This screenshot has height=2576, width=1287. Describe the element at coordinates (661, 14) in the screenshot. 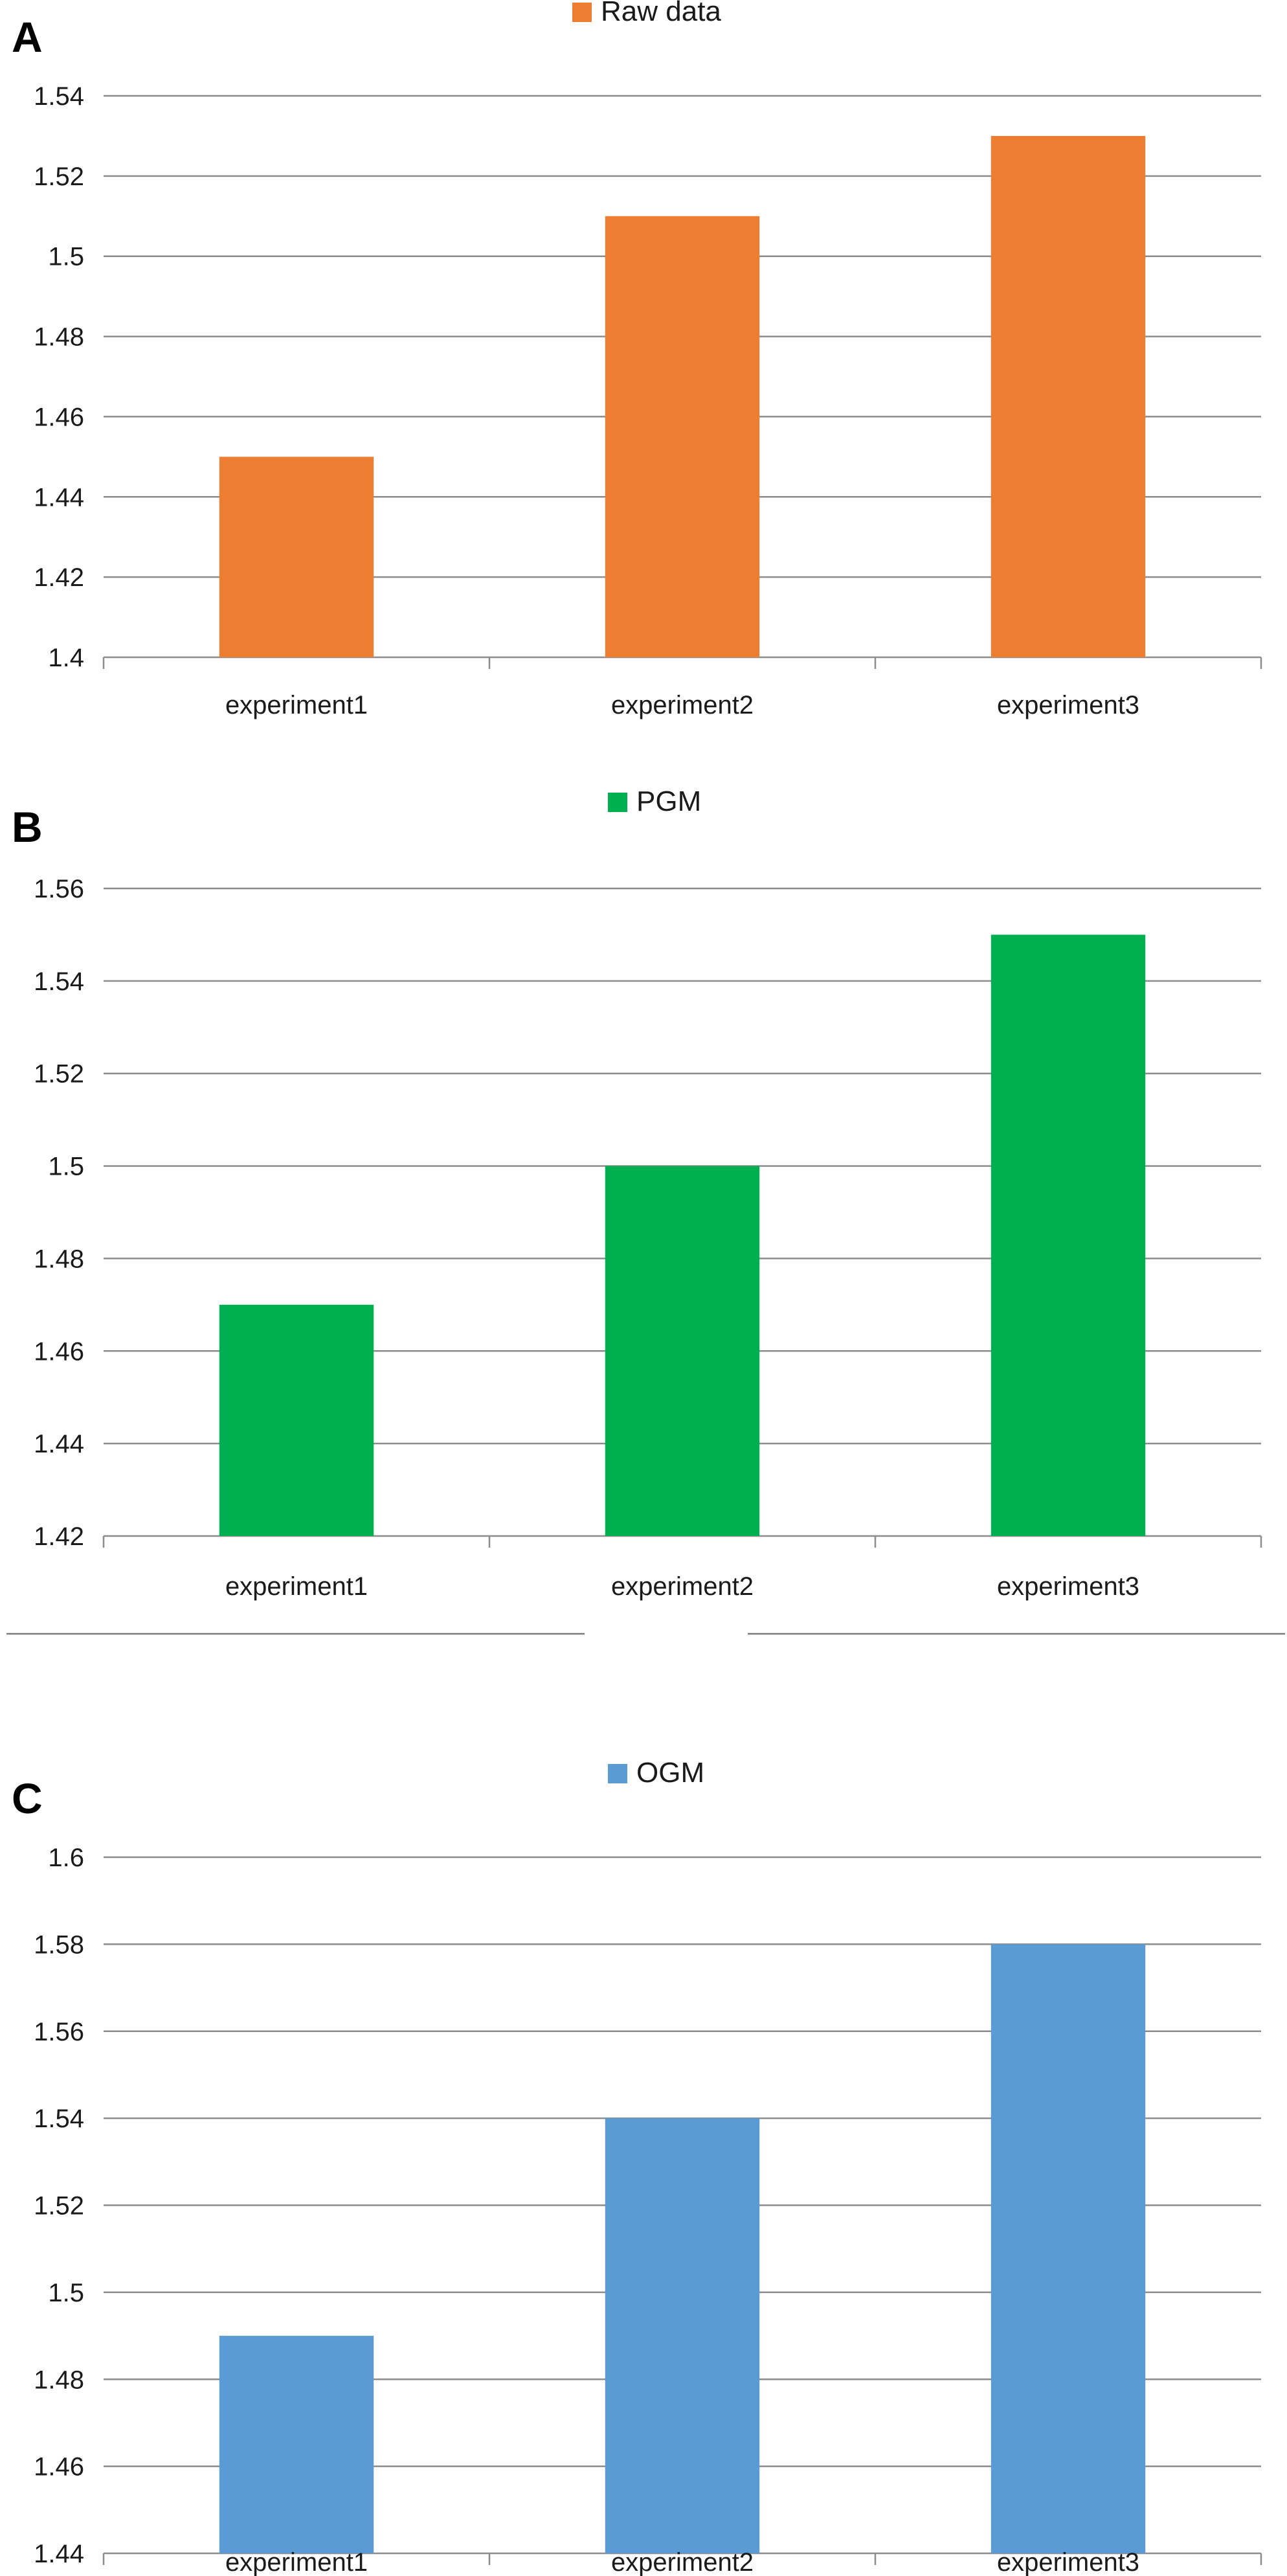

I see `legend-label: Raw data` at that location.